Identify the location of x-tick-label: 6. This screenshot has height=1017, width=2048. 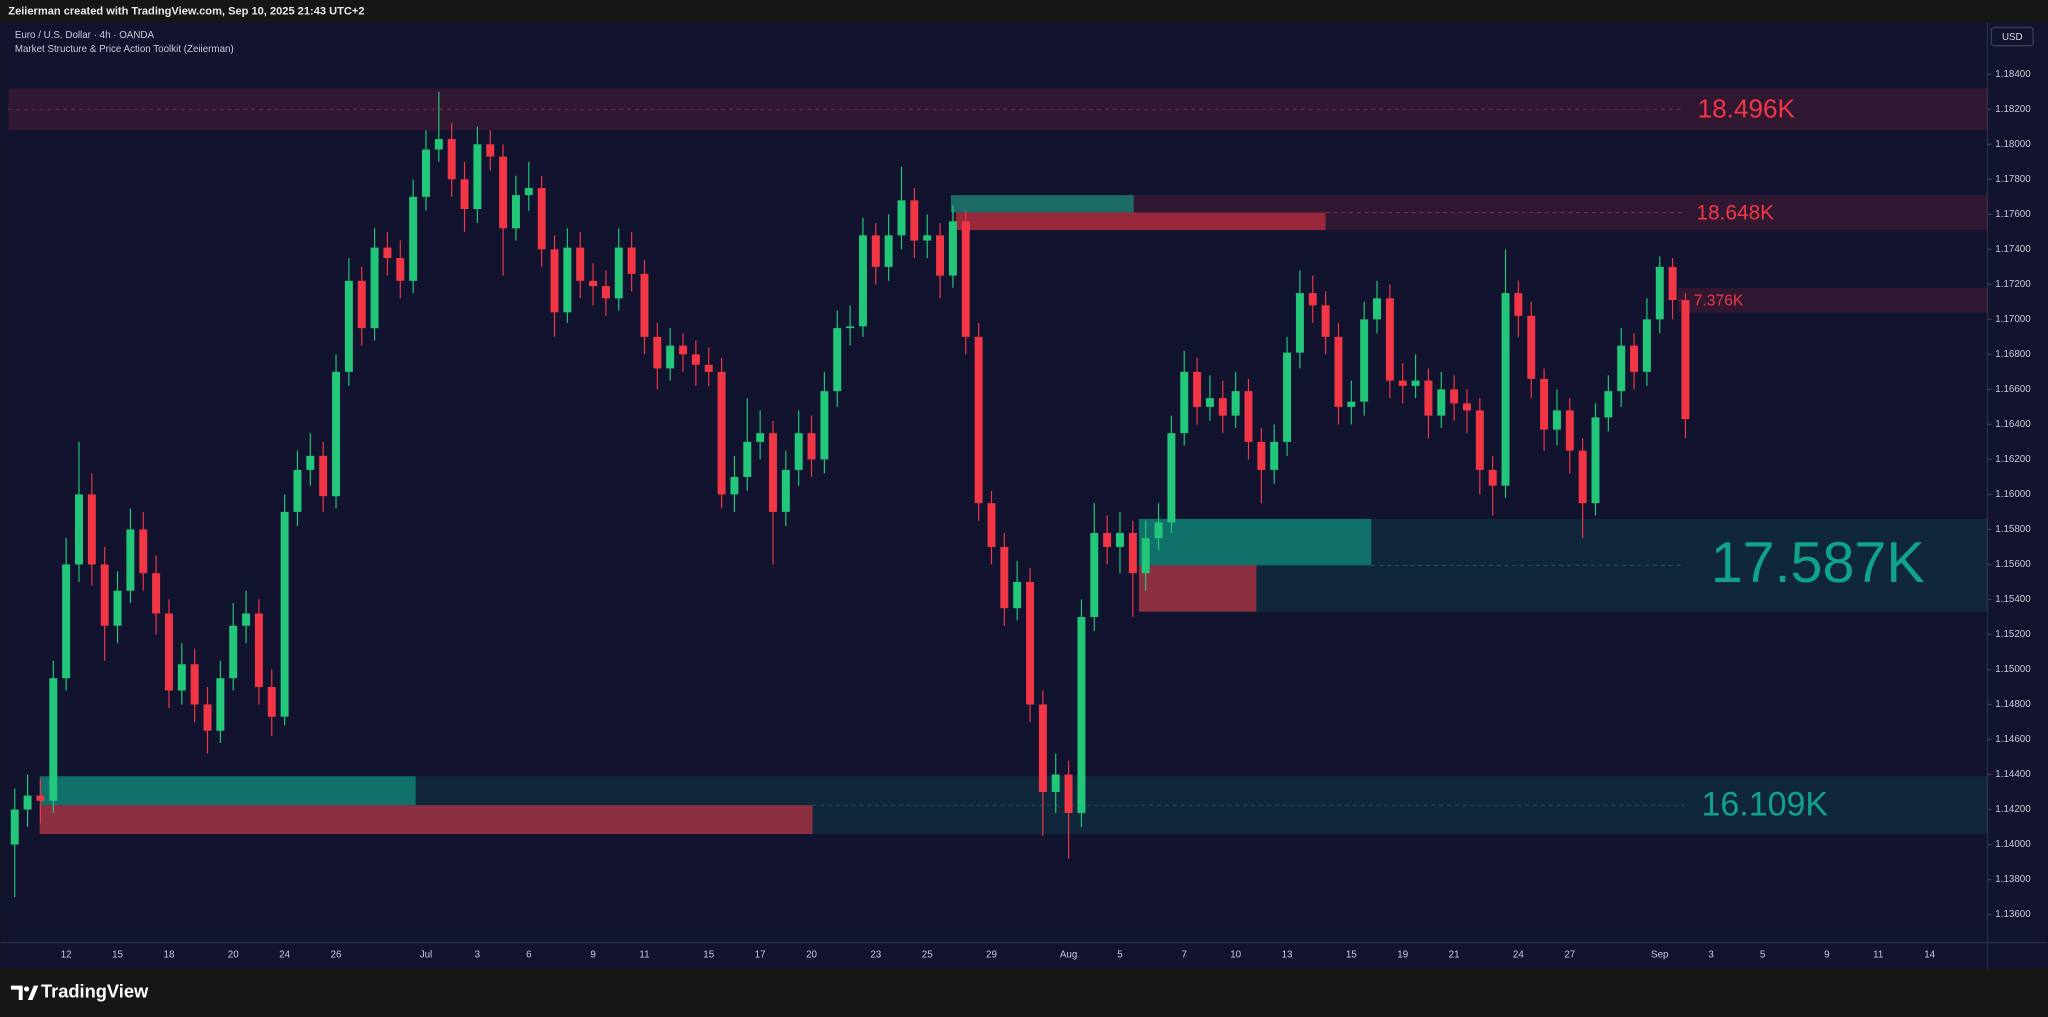
(529, 955).